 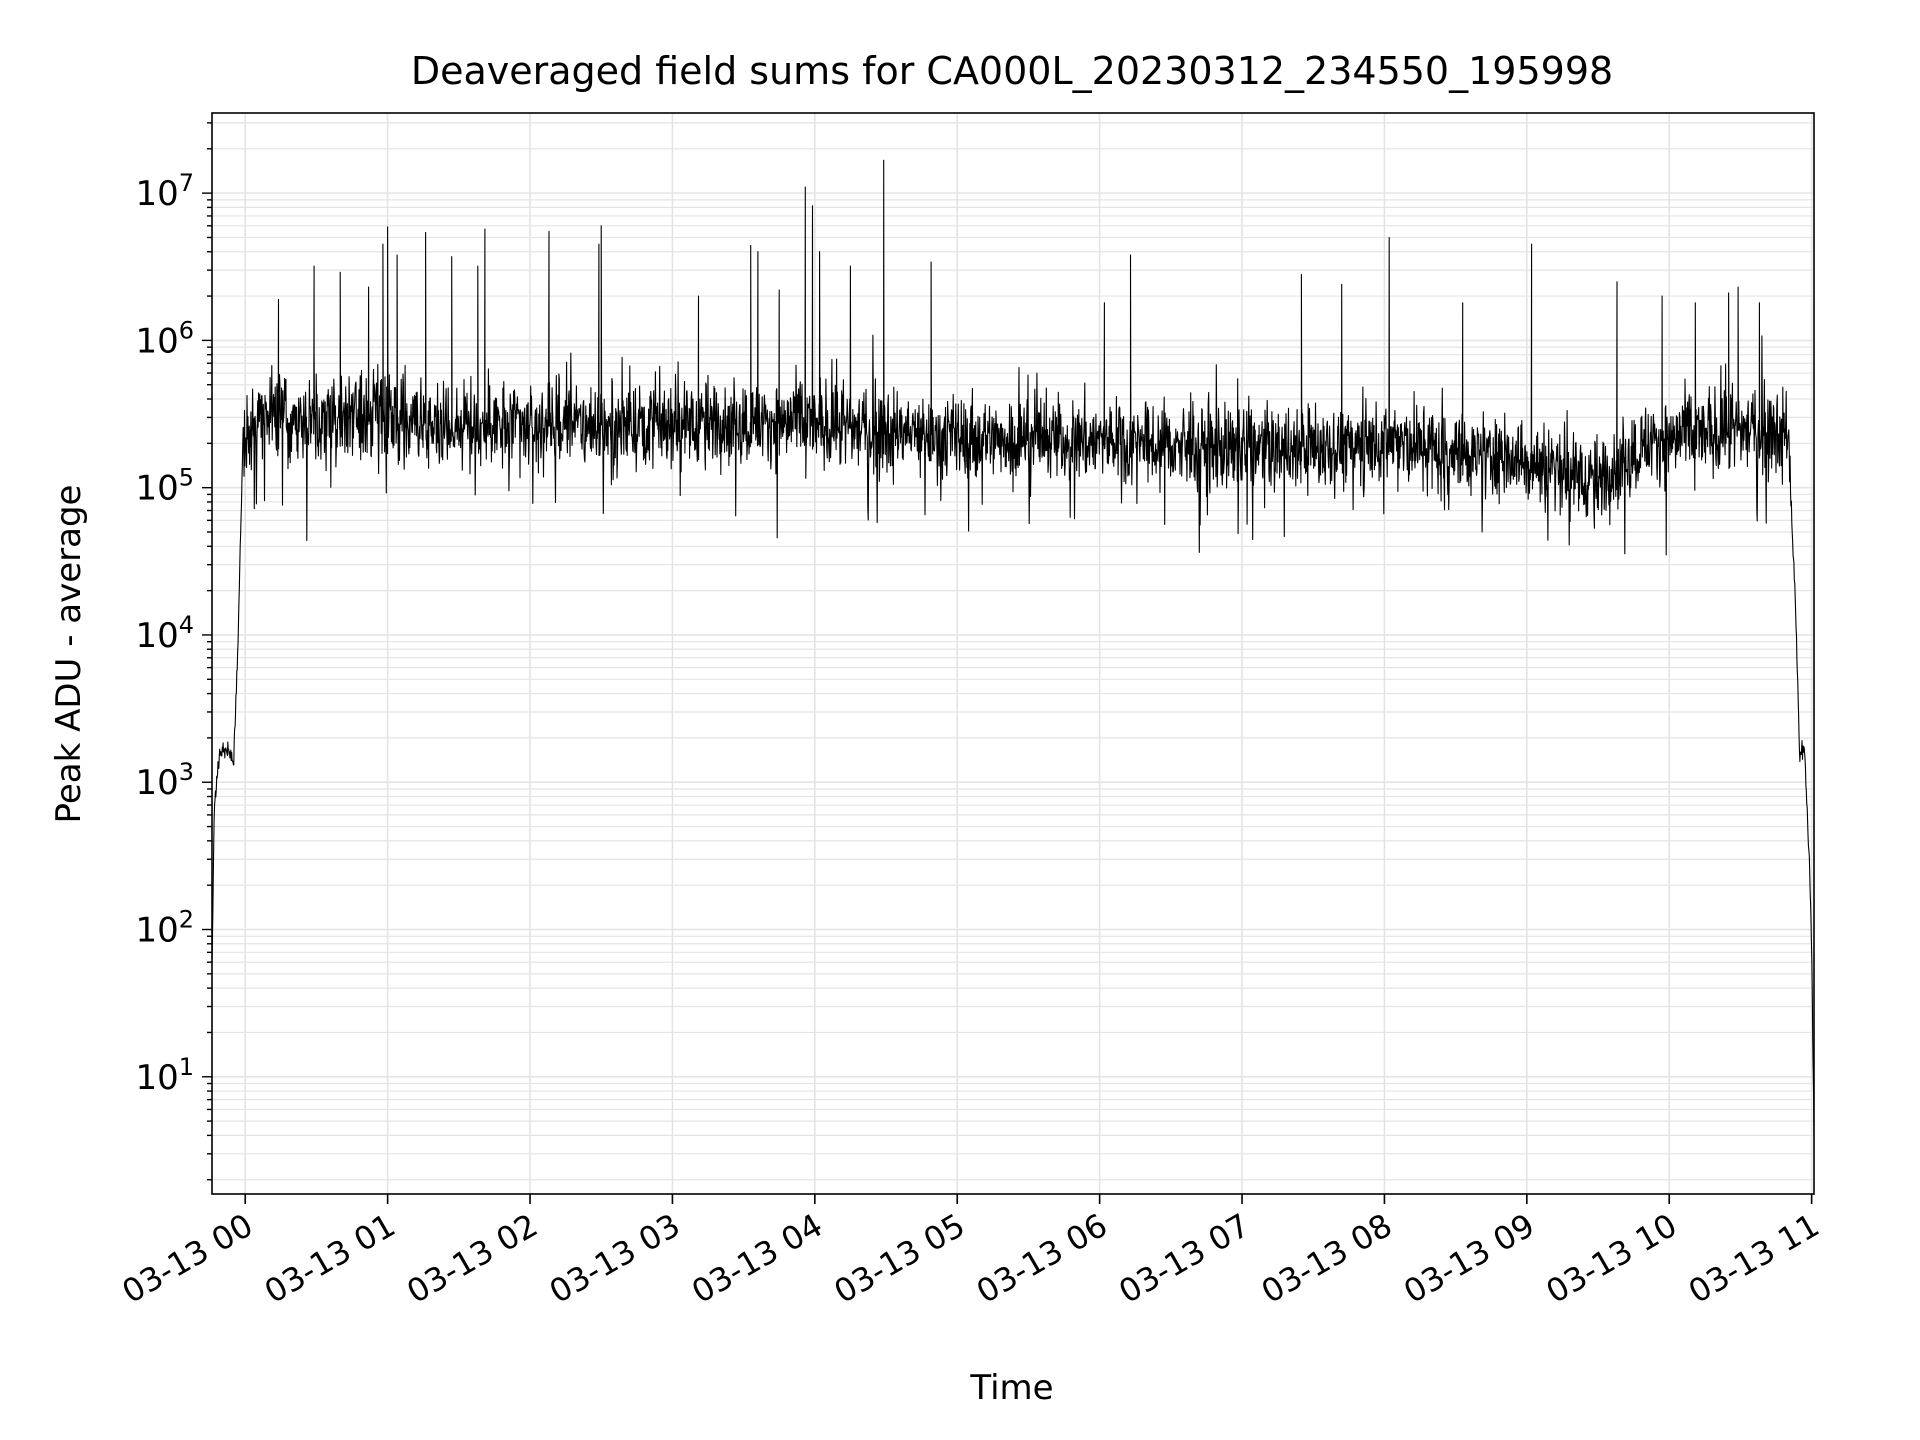 What do you see at coordinates (615, 1258) in the screenshot?
I see `x-tick-label: 03-13 03` at bounding box center [615, 1258].